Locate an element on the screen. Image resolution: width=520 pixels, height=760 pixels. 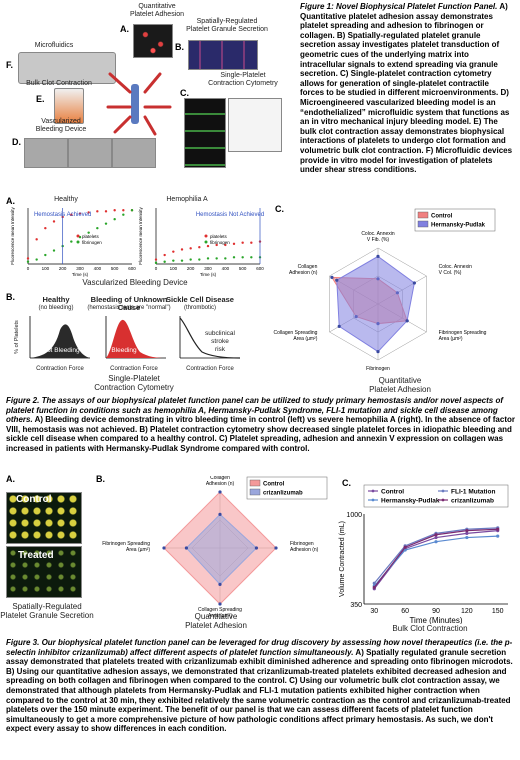
legend-label-Control: Control is located at coordinates (392, 492).